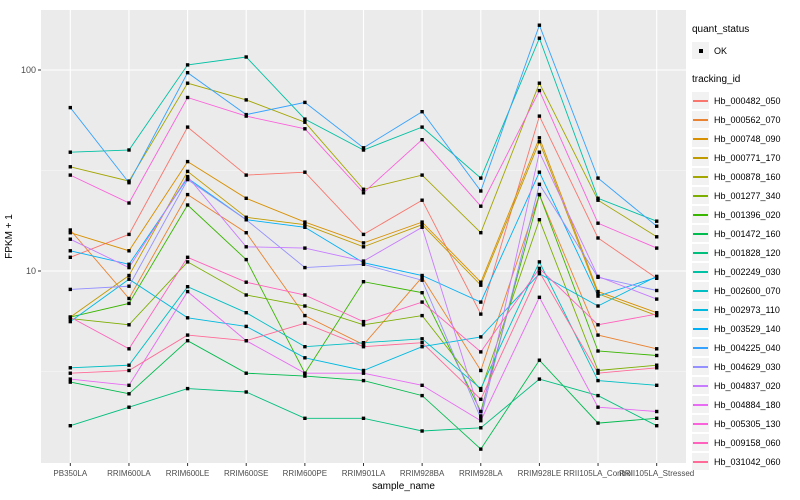  Describe the element at coordinates (481, 473) in the screenshot. I see `x-tick-label: RRIM928LA` at that location.